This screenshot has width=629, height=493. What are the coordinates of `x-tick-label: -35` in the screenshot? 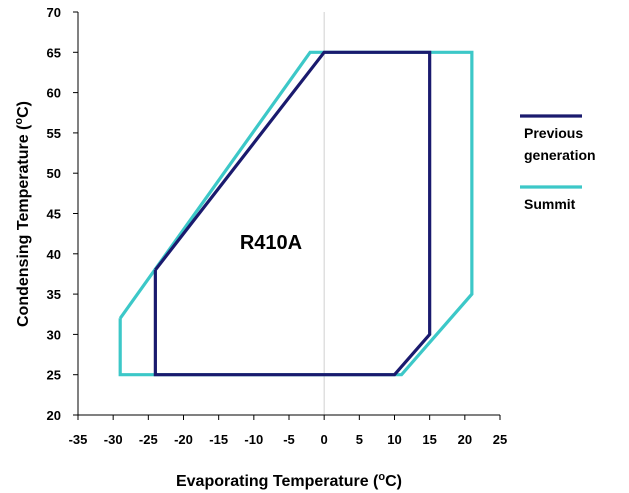 It's located at (78, 439).